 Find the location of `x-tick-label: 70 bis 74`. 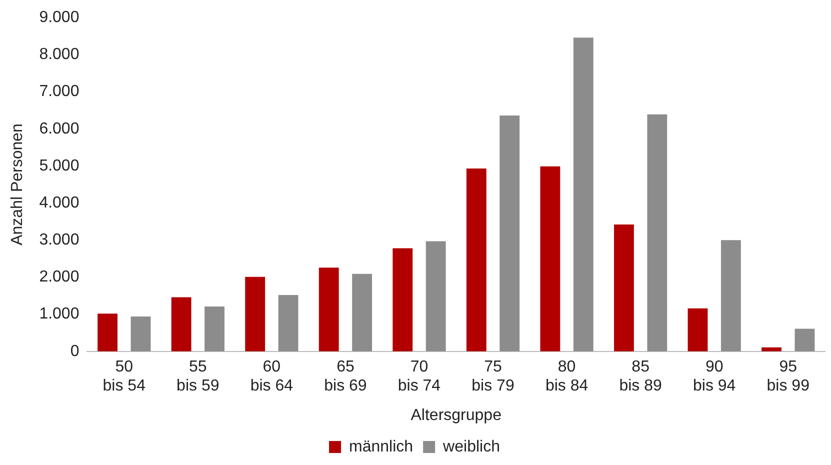

x-tick-label: 70 bis 74 is located at coordinates (419, 376).